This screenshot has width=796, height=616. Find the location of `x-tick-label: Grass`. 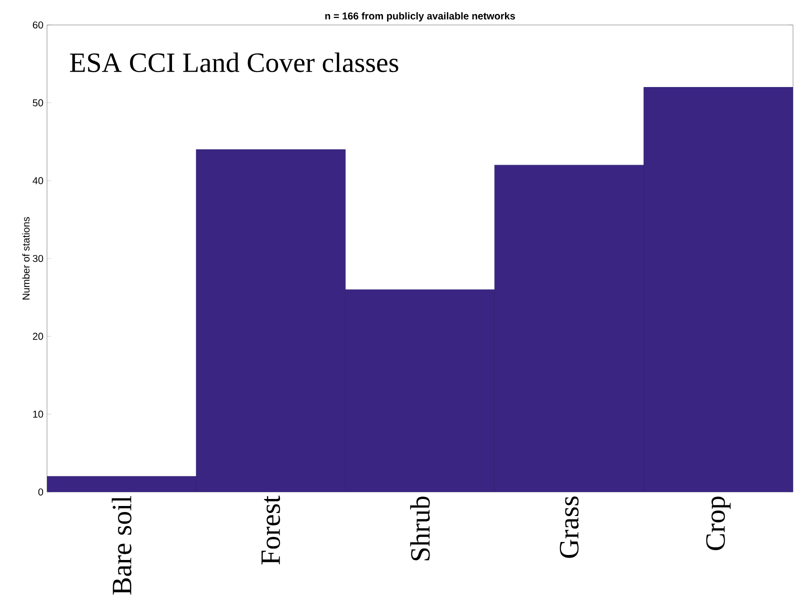

x-tick-label: Grass is located at coordinates (569, 527).